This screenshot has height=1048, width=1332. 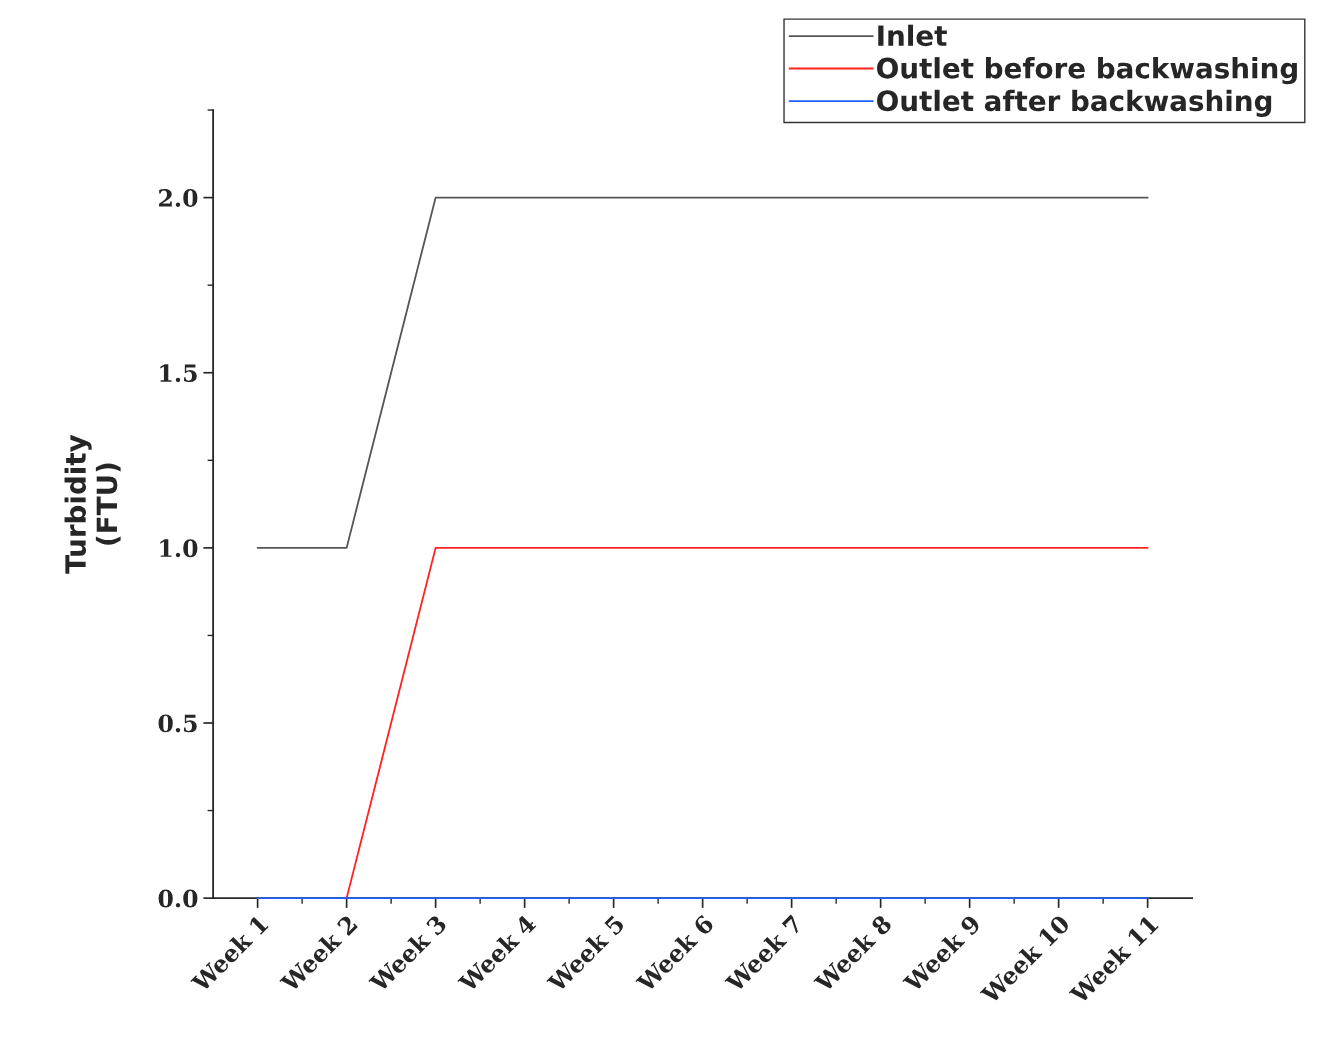 I want to click on y-tick-label: 0.0, so click(x=178, y=898).